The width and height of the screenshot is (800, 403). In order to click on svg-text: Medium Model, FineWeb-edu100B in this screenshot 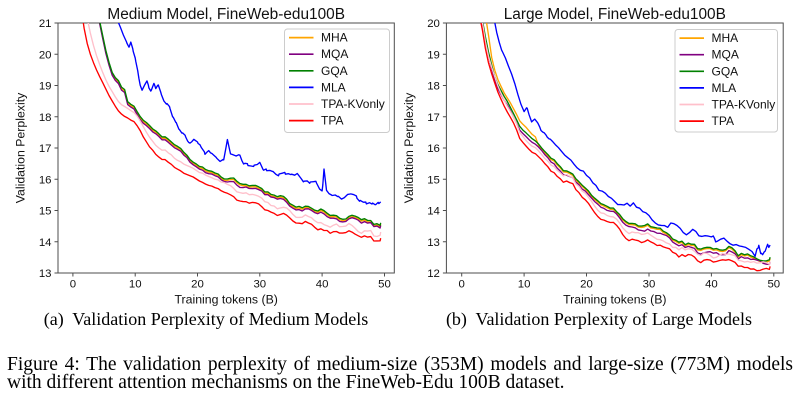, I will do `click(226, 14)`.